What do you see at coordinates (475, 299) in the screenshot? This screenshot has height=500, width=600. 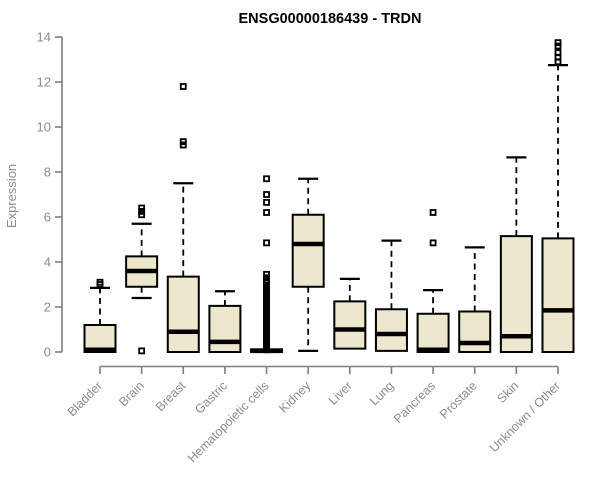 I see `box-prostate` at bounding box center [475, 299].